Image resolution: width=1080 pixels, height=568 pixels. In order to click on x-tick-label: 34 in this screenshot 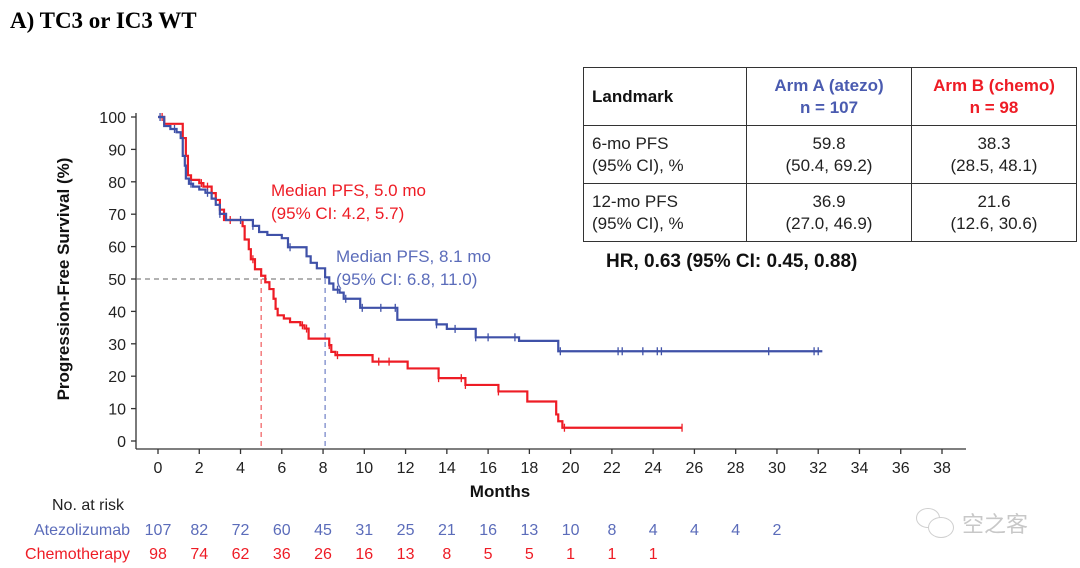, I will do `click(860, 468)`.